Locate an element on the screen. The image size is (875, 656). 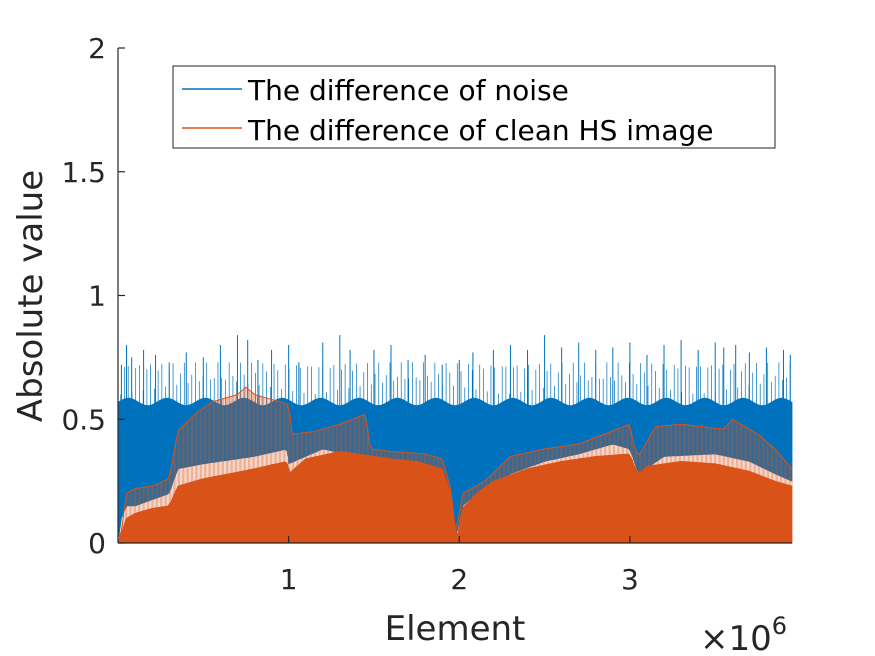
y-tick-label: 2 is located at coordinates (97, 48).